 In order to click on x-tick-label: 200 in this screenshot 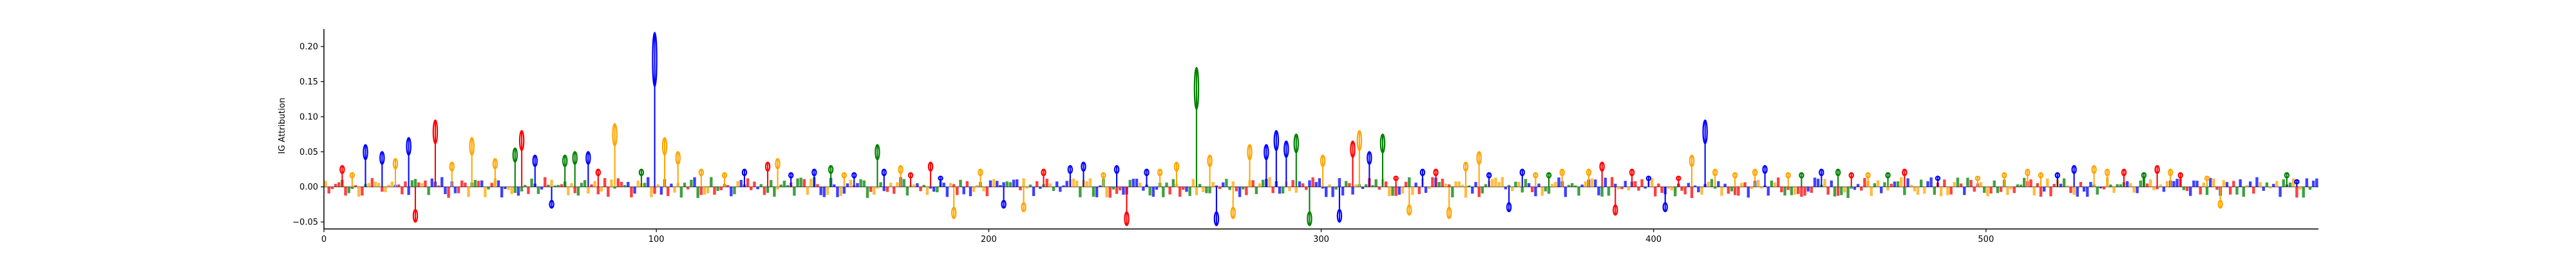, I will do `click(989, 240)`.